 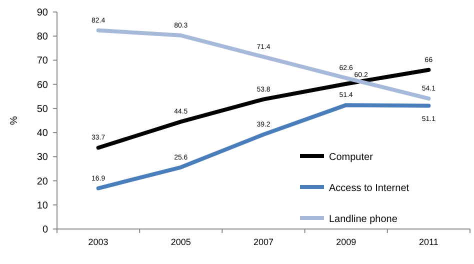 I want to click on x-tick-label: 2003, so click(x=98, y=242).